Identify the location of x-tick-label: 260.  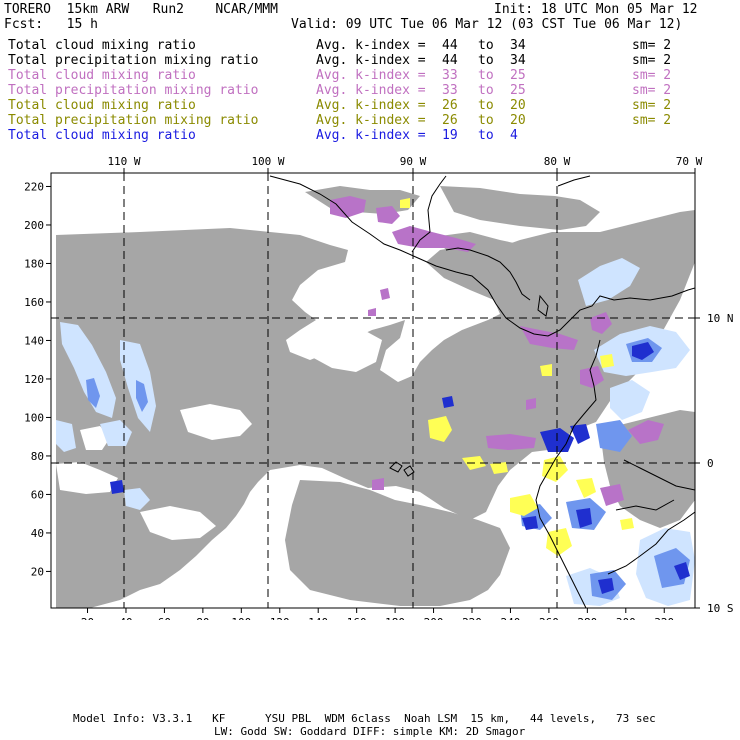
(549, 618).